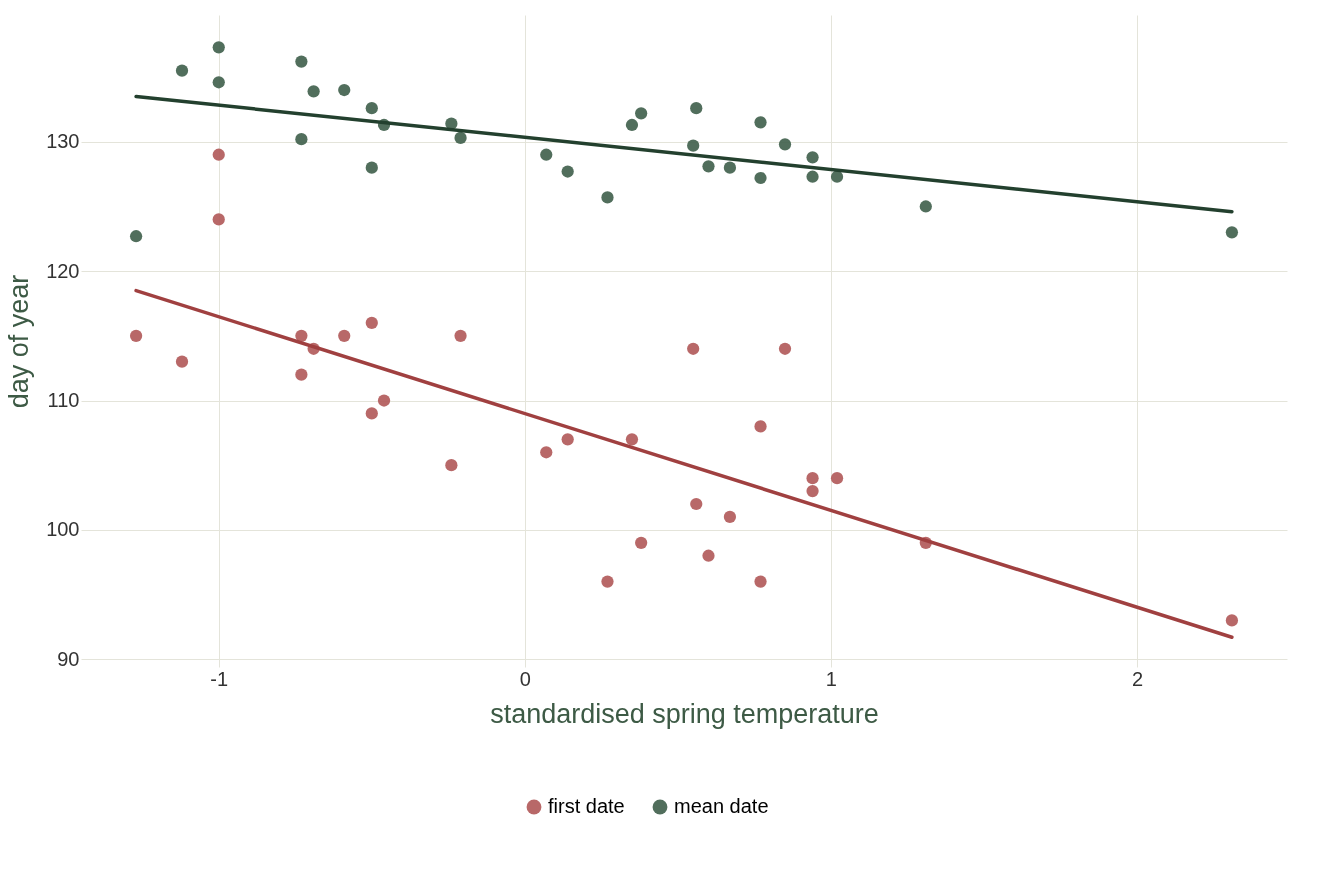  I want to click on y-tick-label: 130, so click(63, 141).